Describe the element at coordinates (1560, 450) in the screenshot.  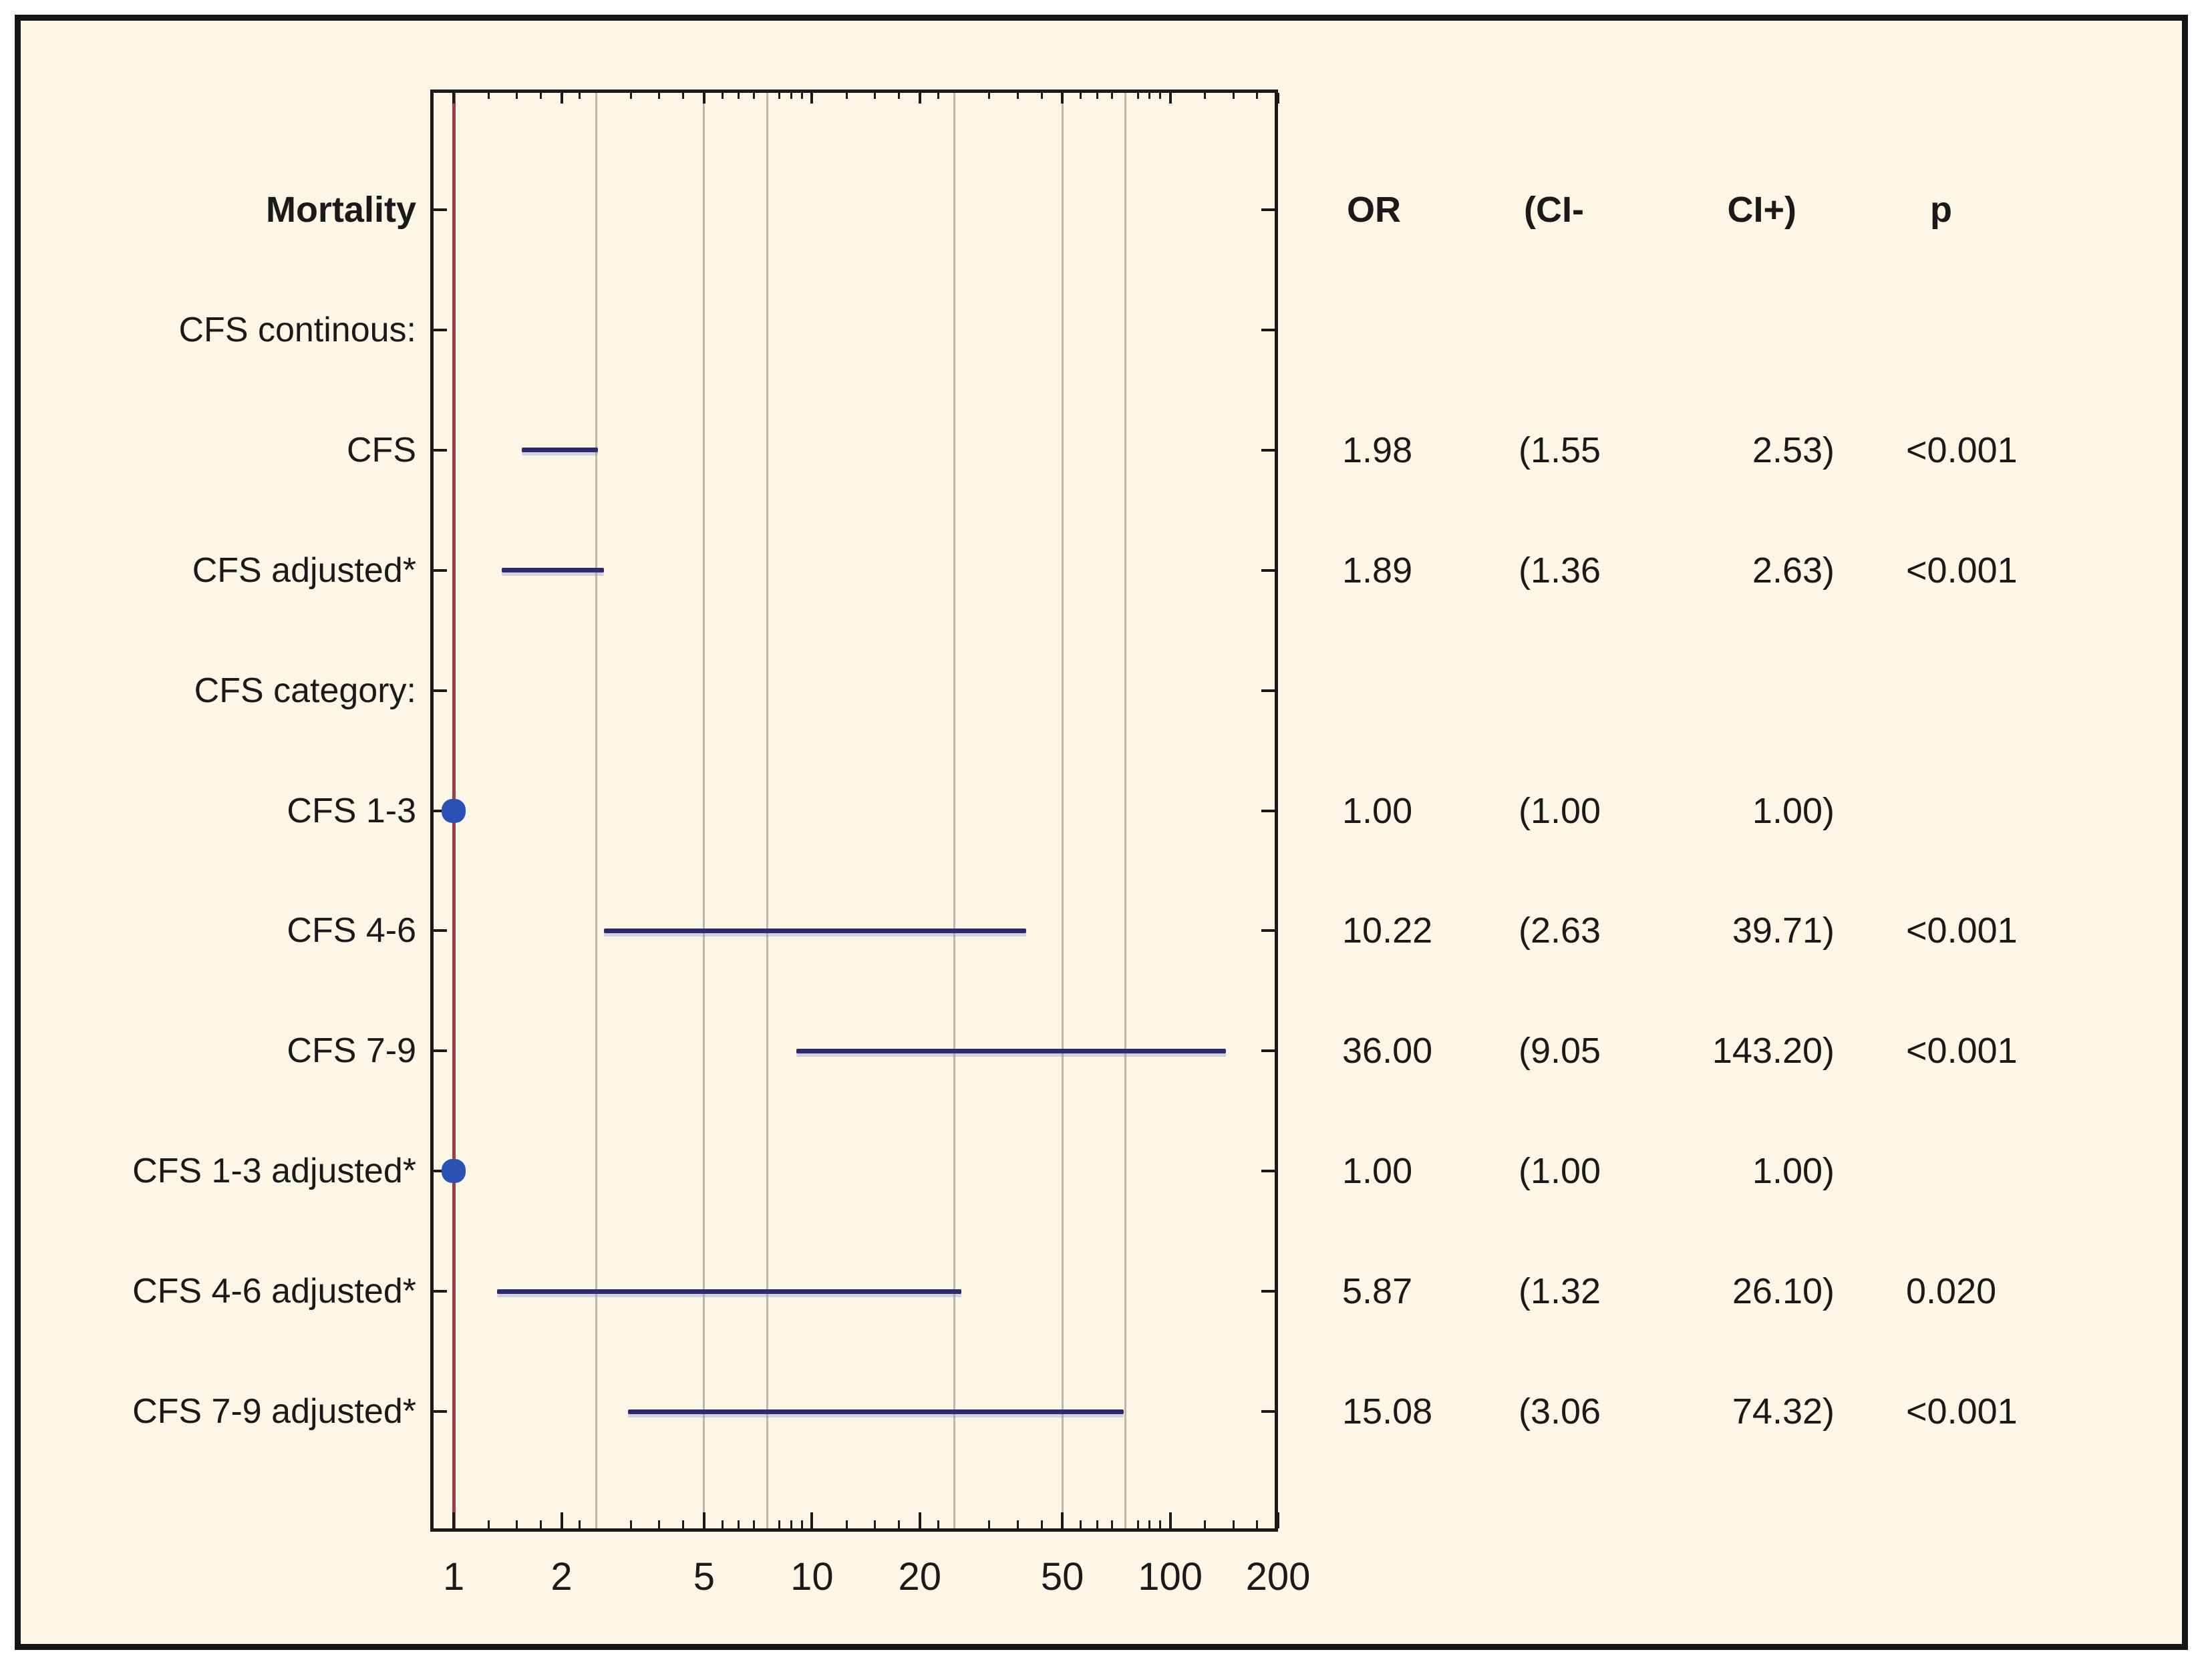
I see `table-cell-ci-low: (1.55` at that location.